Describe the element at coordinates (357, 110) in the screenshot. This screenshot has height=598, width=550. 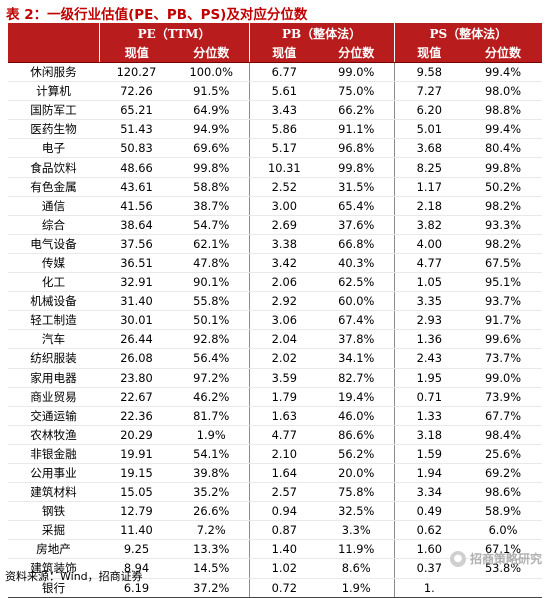
I see `cell-pb-pct: 66.2%` at that location.